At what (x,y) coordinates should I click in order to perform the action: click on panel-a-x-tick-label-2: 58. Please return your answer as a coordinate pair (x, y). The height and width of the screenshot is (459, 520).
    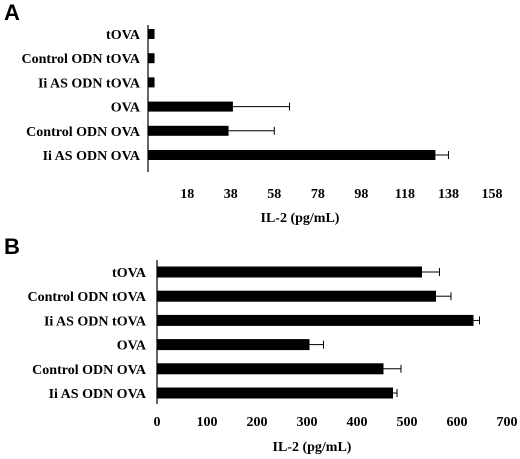
    Looking at the image, I should click on (274, 194).